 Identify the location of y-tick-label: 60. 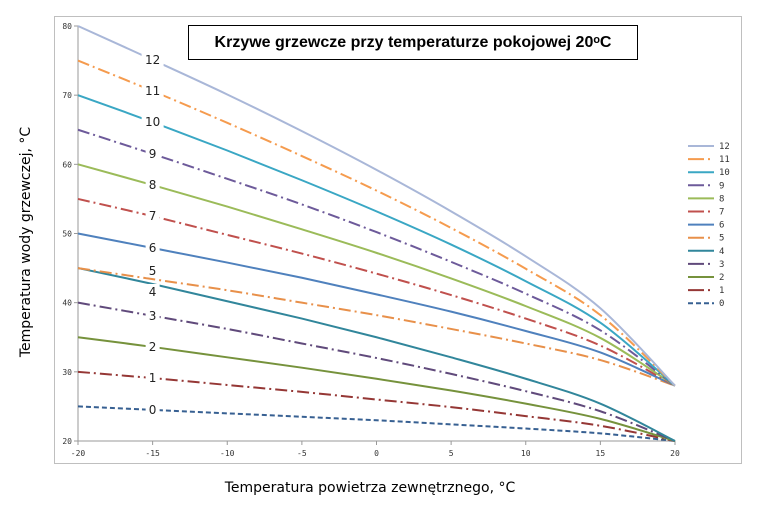
(67, 164).